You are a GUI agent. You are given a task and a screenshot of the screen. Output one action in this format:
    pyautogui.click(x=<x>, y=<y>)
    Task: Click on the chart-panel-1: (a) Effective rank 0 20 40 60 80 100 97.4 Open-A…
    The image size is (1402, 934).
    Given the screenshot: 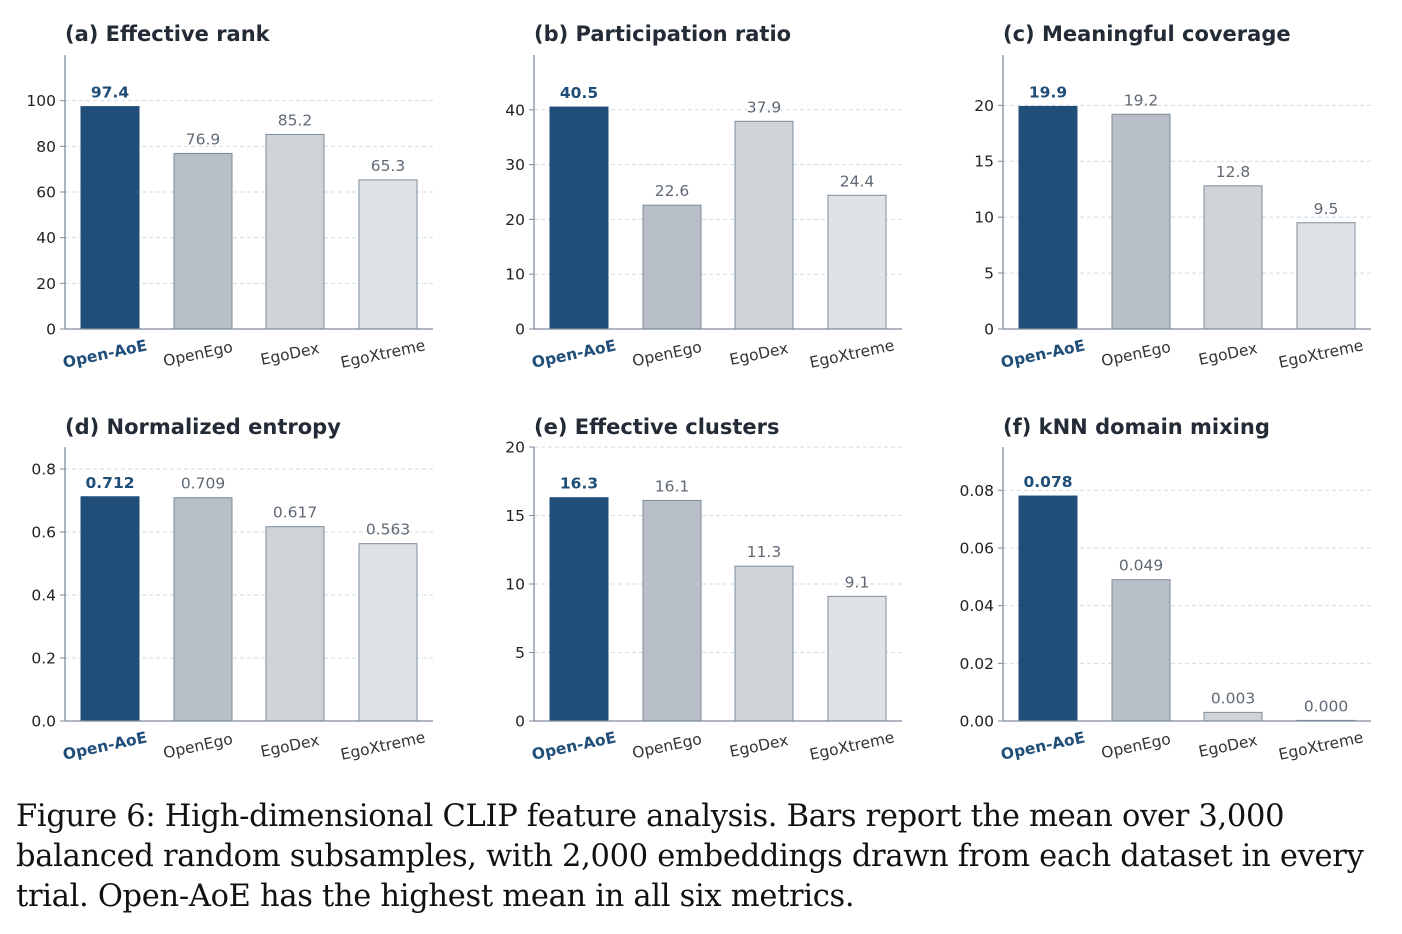 What is the action you would take?
    pyautogui.click(x=229, y=197)
    